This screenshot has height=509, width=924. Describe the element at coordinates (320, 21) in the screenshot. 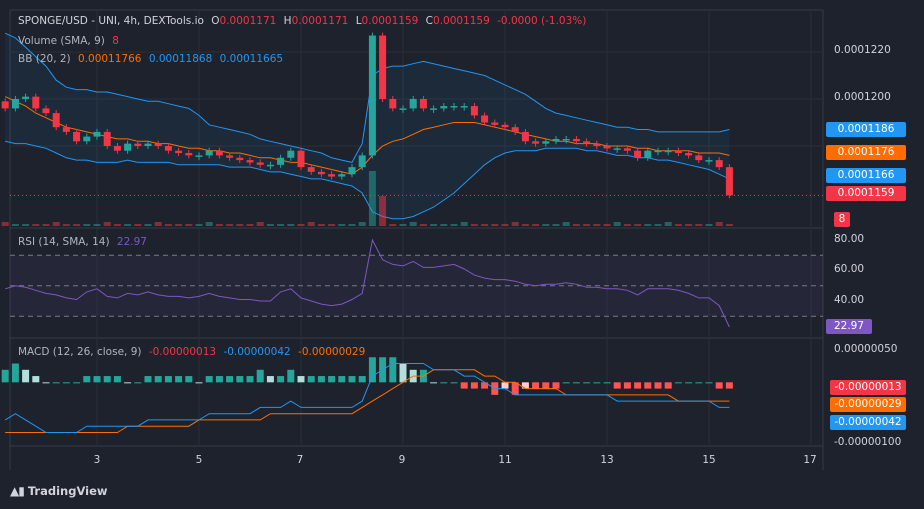

I see `high-value: 0.0001171` at that location.